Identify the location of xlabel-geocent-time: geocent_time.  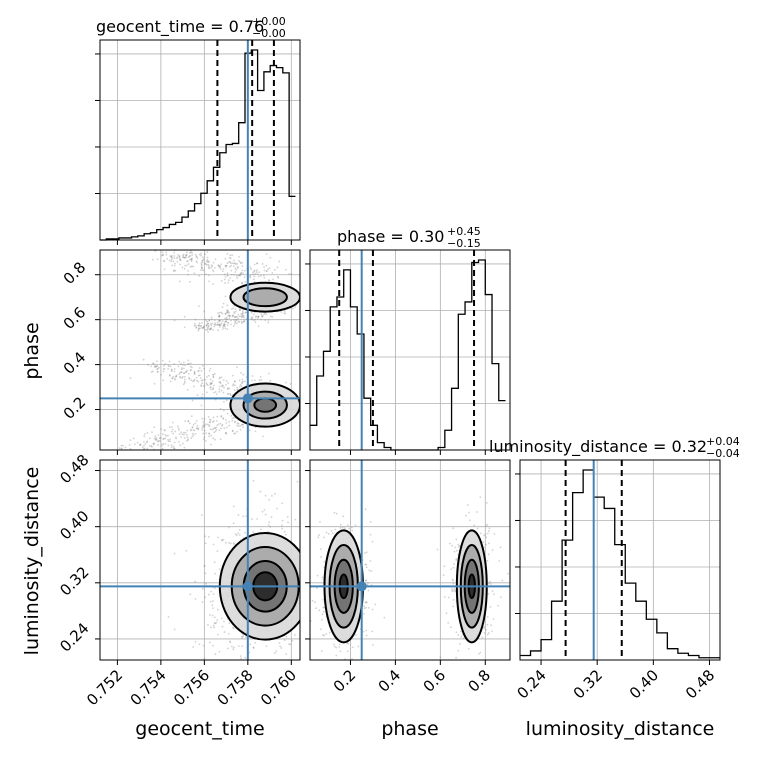
(199, 729).